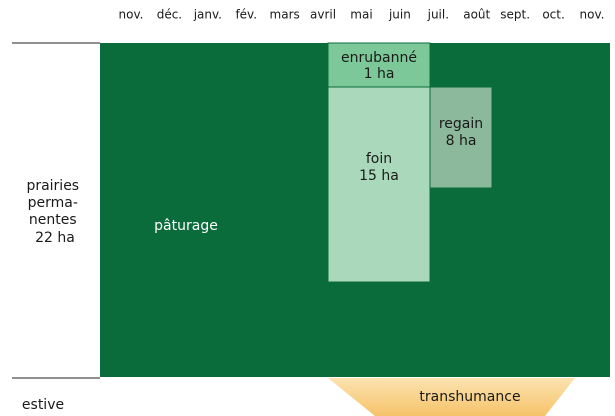 This screenshot has height=416, width=615. I want to click on foin-block, so click(379, 184).